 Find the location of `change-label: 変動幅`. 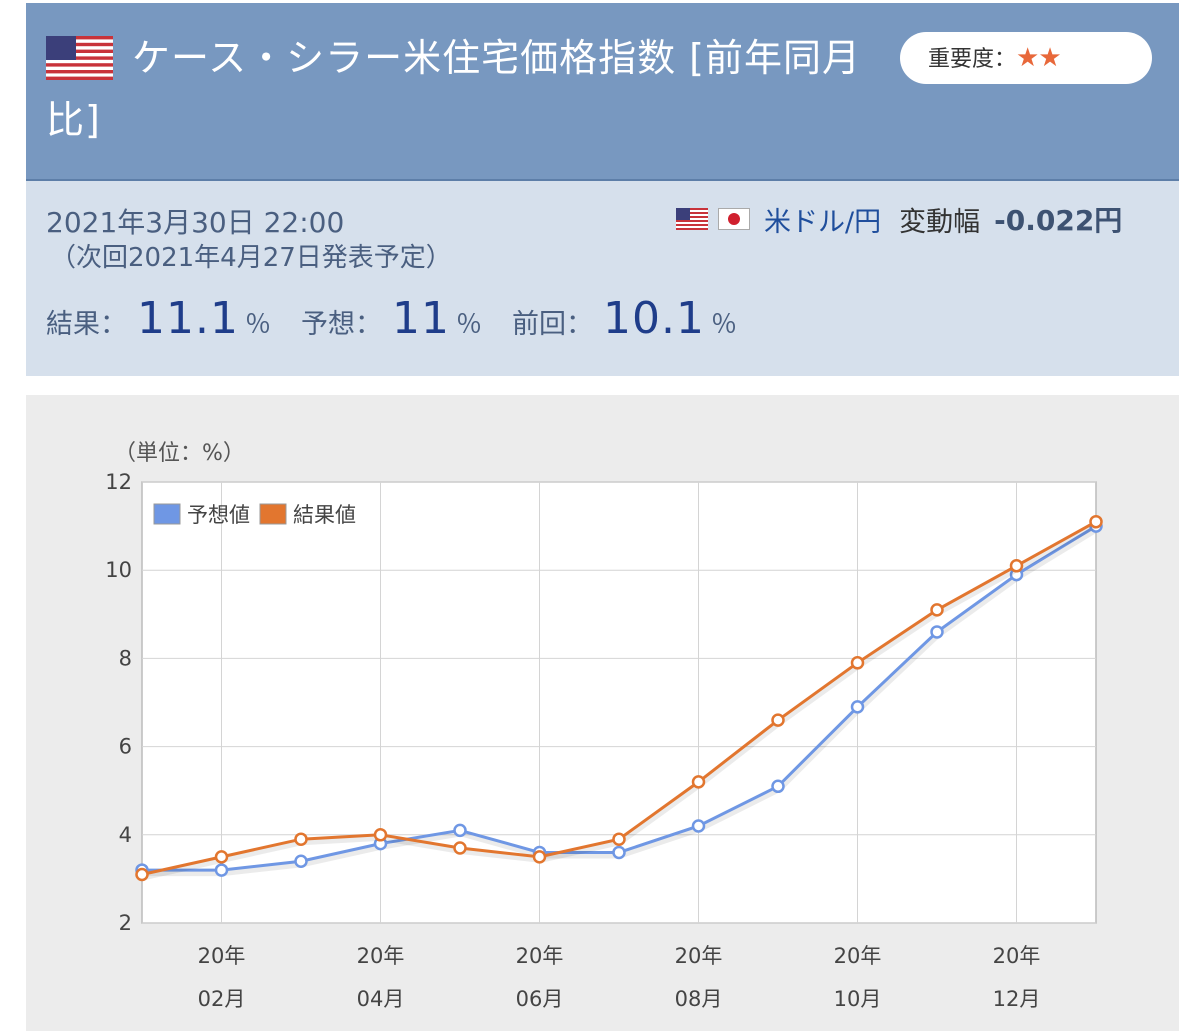

change-label: 変動幅 is located at coordinates (940, 222).